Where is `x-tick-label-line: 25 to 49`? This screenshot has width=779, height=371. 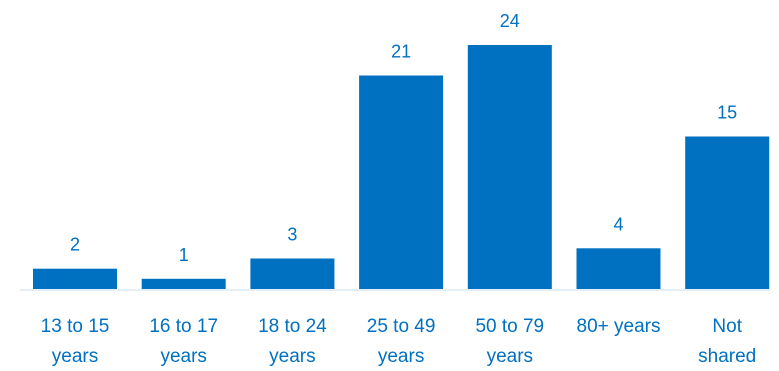
x-tick-label-line: 25 to 49 is located at coordinates (401, 326).